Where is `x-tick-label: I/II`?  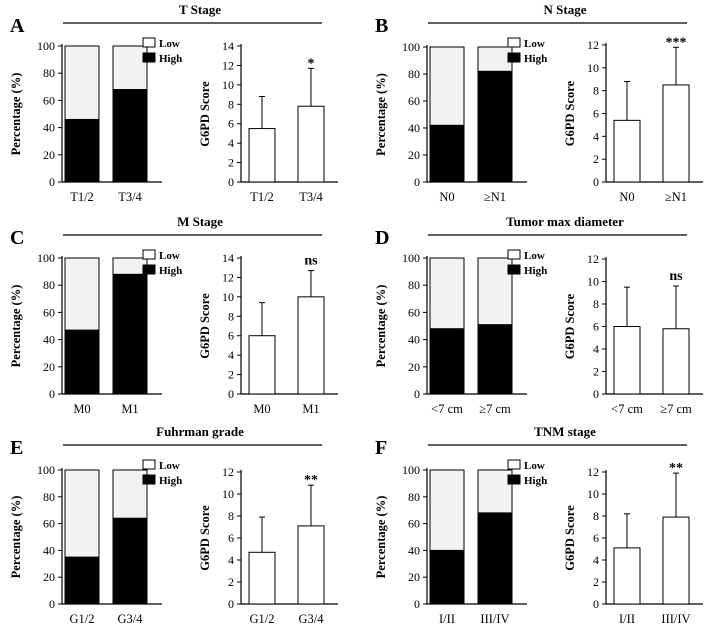
x-tick-label: I/II is located at coordinates (447, 618).